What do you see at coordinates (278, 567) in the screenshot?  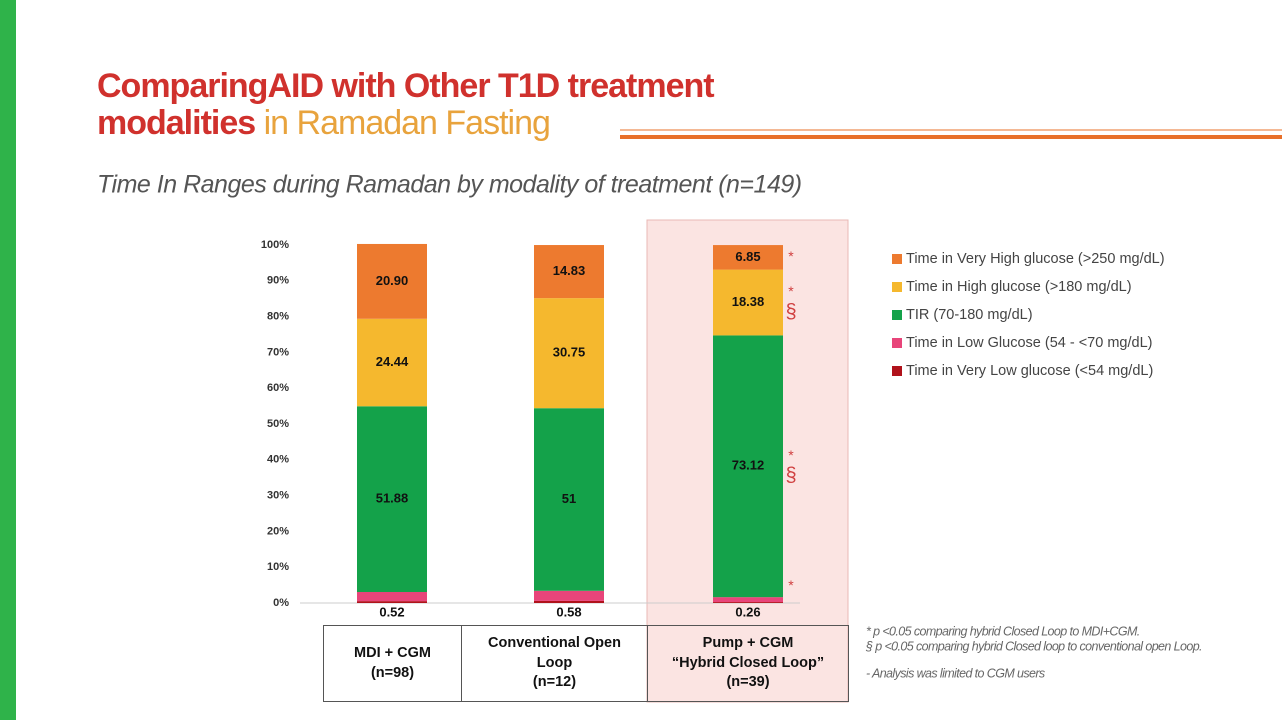 I see `y-tick-label: 10%` at bounding box center [278, 567].